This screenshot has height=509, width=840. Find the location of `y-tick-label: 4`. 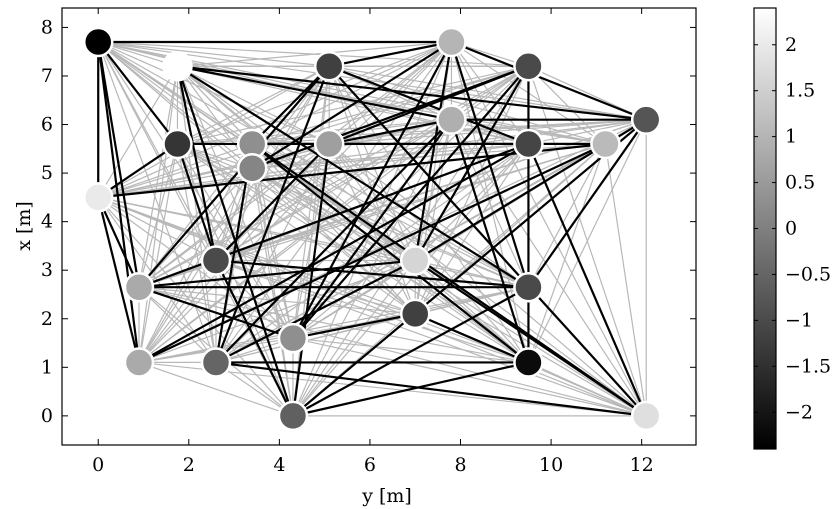

y-tick-label: 4 is located at coordinates (47, 222).